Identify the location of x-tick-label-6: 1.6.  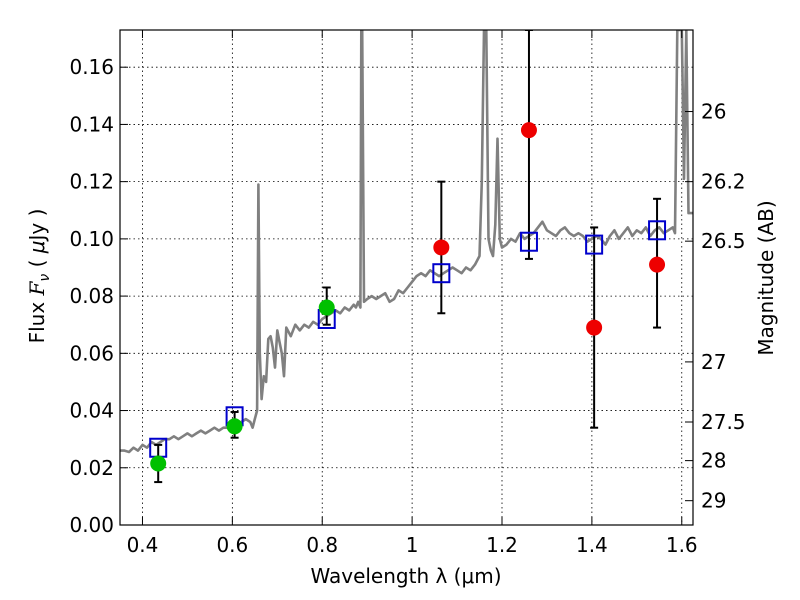
(682, 545).